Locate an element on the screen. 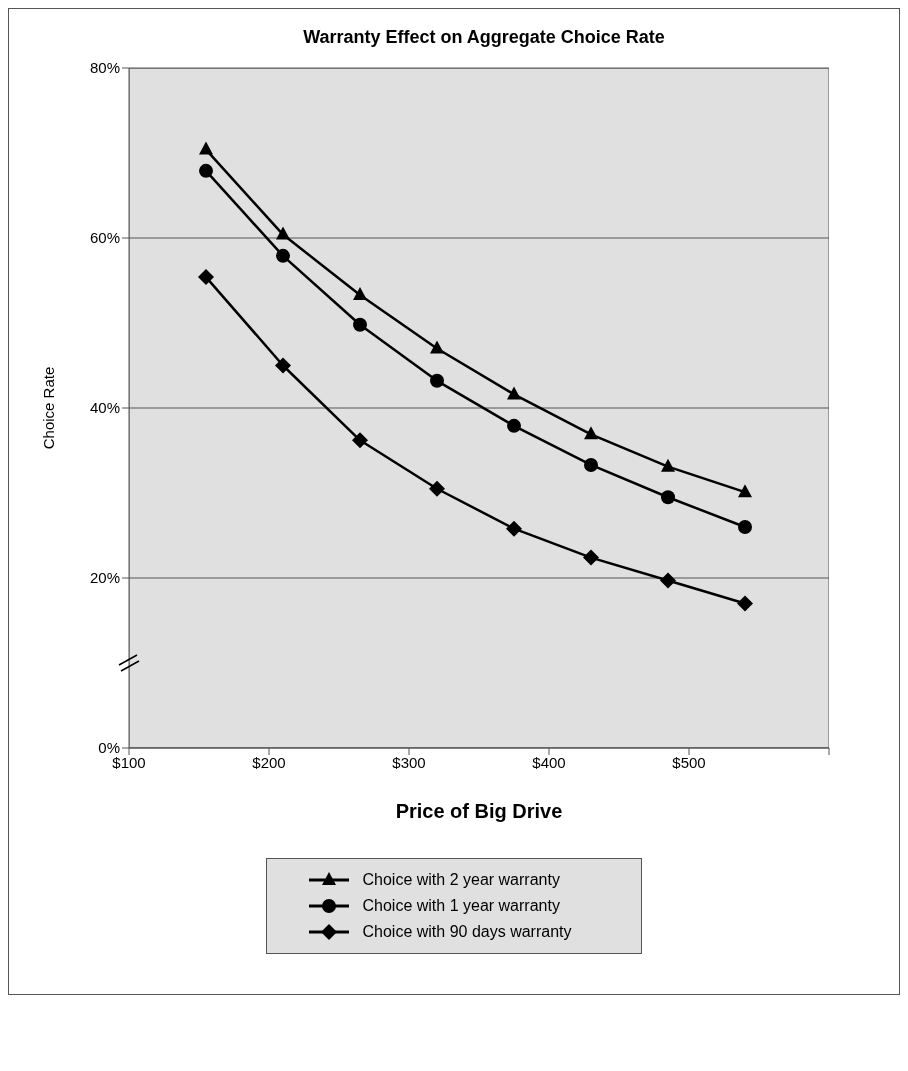 The height and width of the screenshot is (1071, 908). y-tick-label: 80% is located at coordinates (104, 68).